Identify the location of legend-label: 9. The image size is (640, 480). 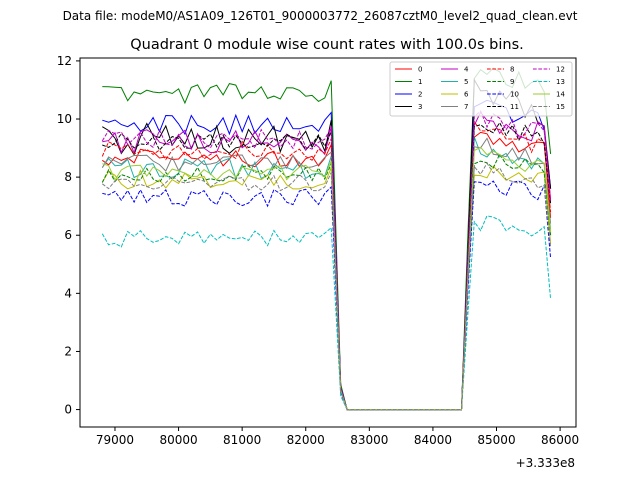
(512, 82).